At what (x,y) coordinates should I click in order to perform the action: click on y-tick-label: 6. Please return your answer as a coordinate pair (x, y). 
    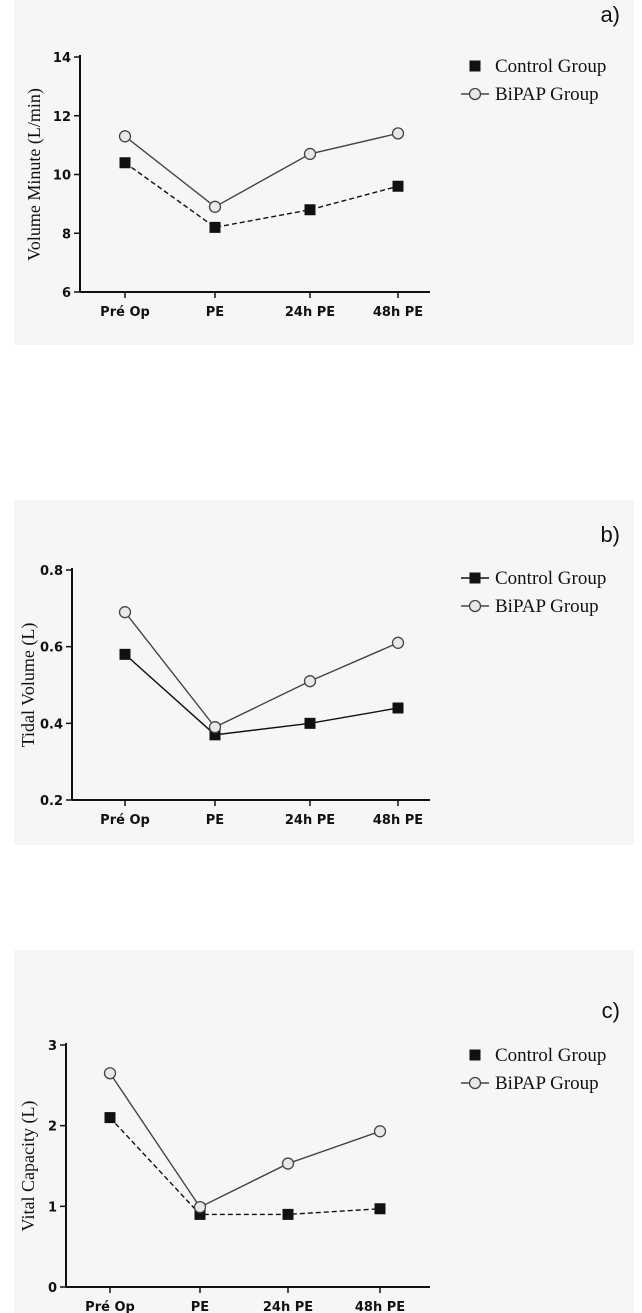
    Looking at the image, I should click on (66, 293).